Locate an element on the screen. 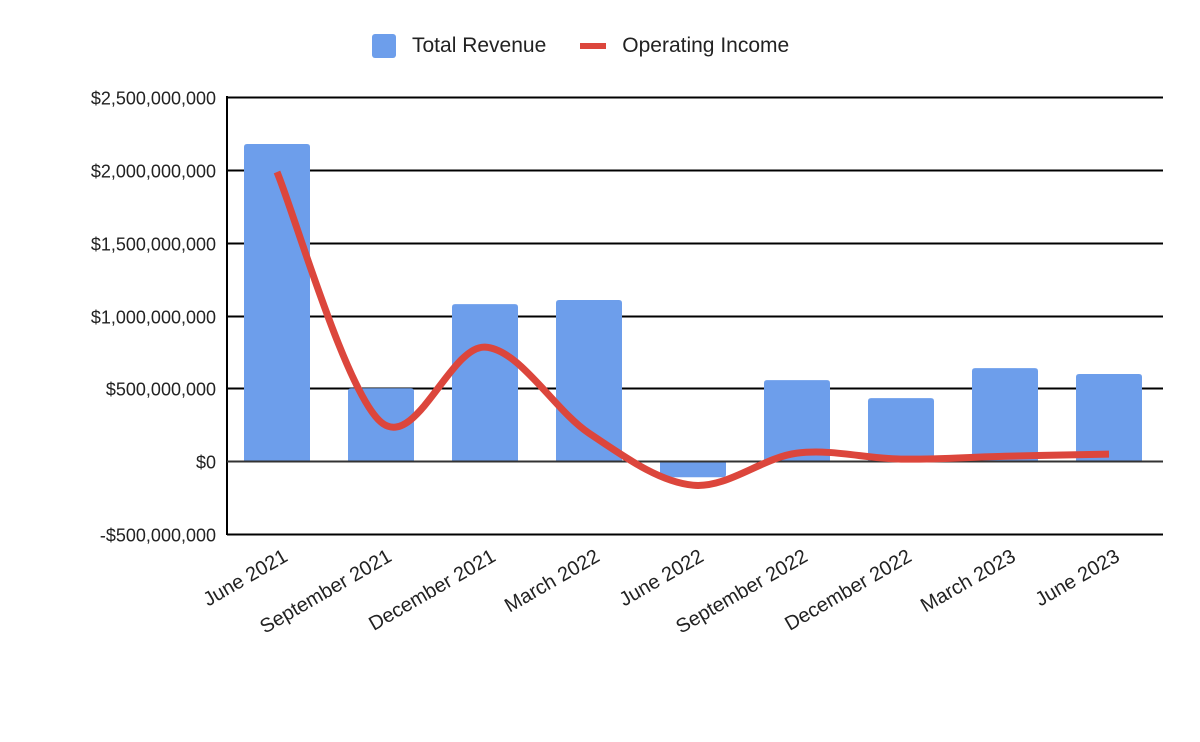 The height and width of the screenshot is (742, 1200). legend-item-total-revenue: Total Revenue is located at coordinates (459, 46).